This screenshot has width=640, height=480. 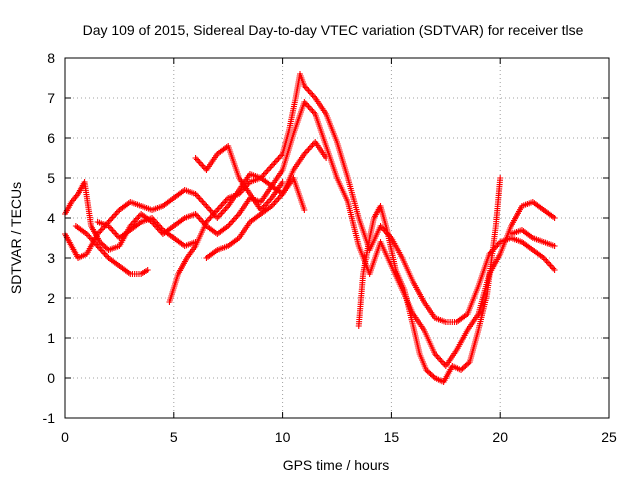 What do you see at coordinates (51, 338) in the screenshot?
I see `y-tick-label: 1` at bounding box center [51, 338].